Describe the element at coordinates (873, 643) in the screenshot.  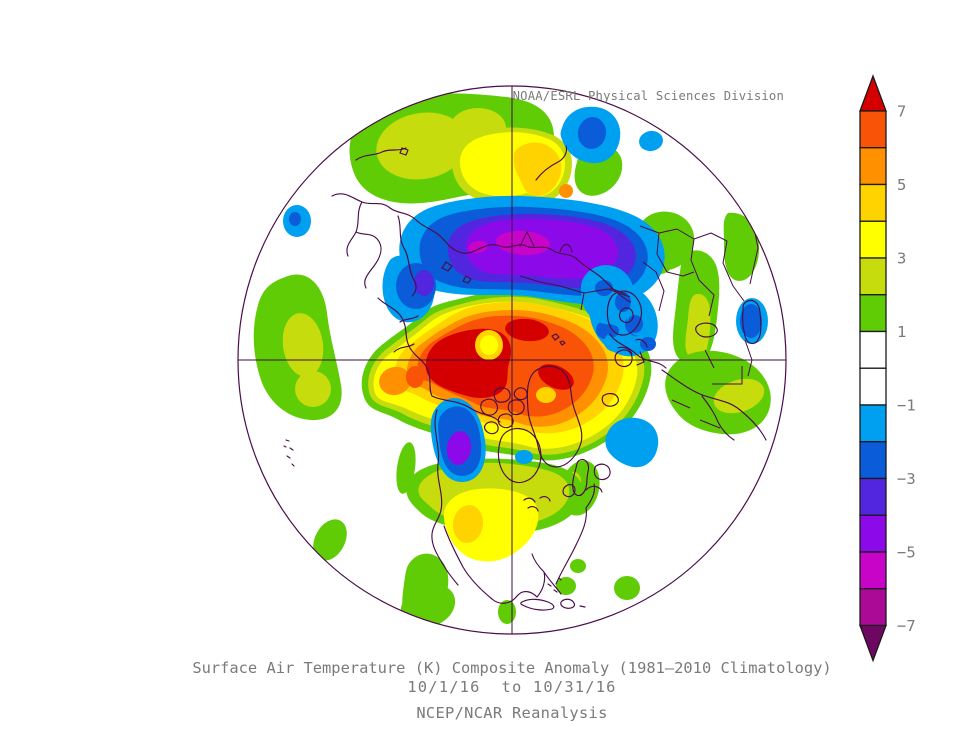
I see `colorbar-arrow-bottom` at that location.